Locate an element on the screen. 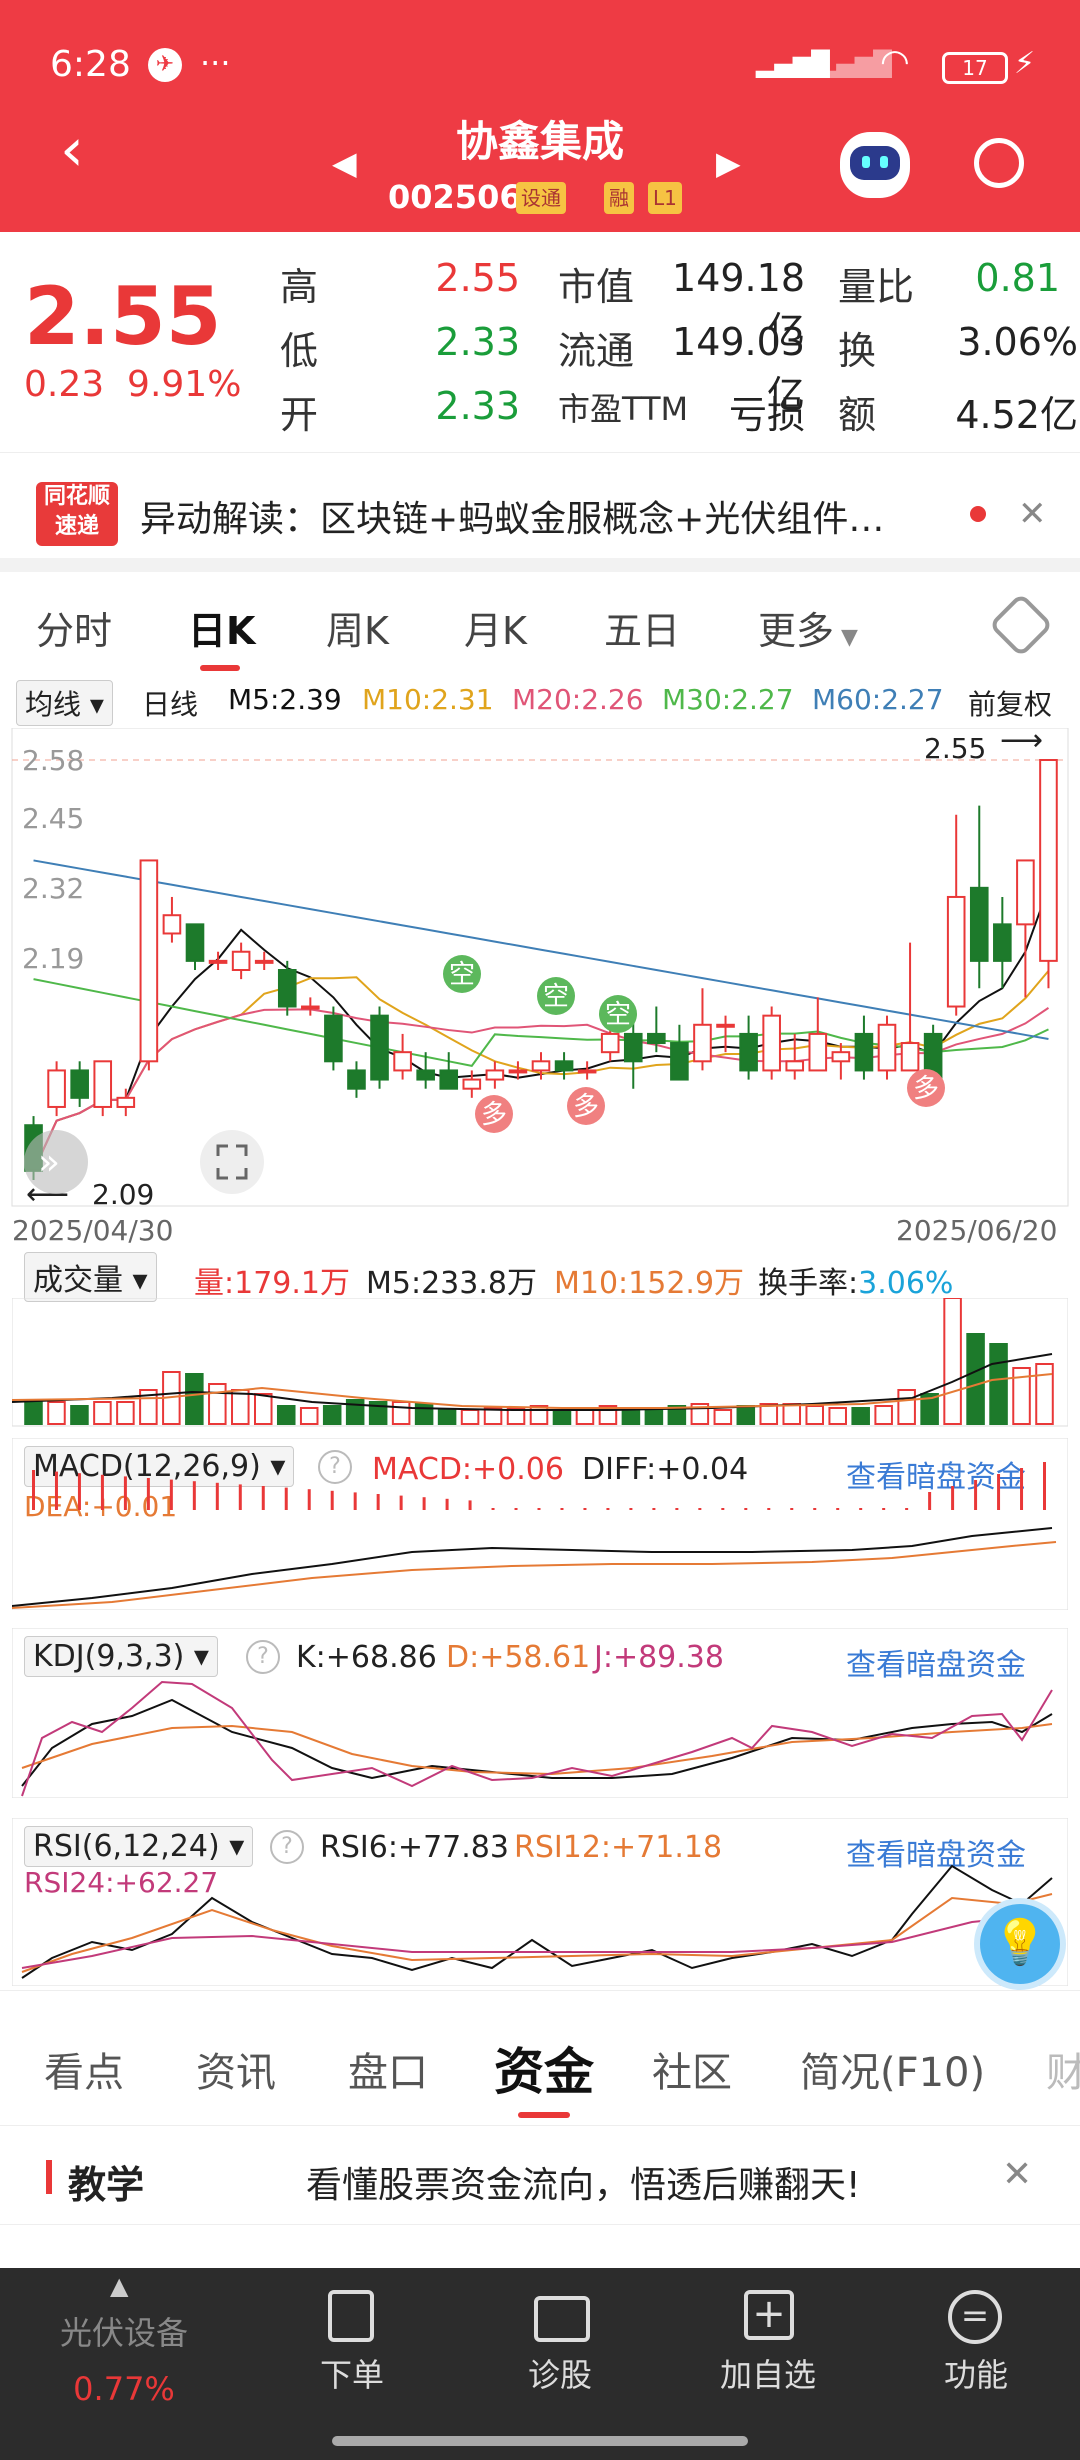 The height and width of the screenshot is (2460, 1080). notification-icon: ✈ is located at coordinates (165, 65).